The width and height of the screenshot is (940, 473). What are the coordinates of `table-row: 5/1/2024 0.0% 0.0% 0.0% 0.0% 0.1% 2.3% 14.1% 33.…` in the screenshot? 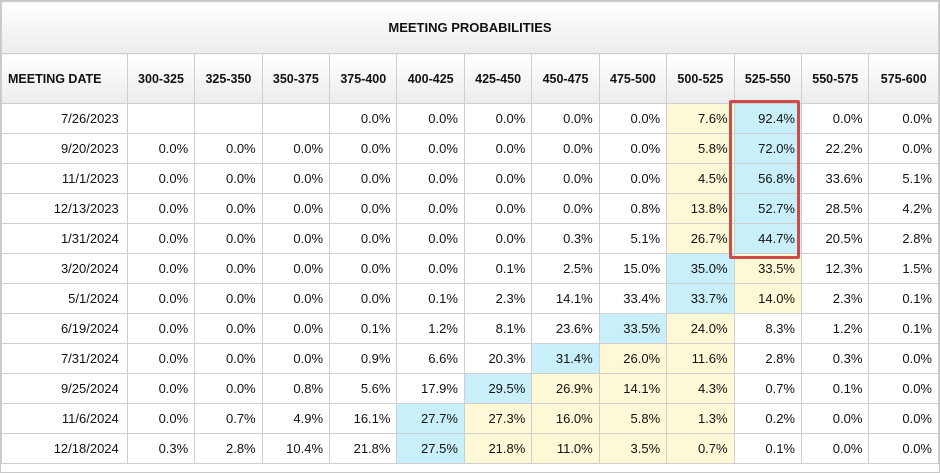 It's located at (470, 298).